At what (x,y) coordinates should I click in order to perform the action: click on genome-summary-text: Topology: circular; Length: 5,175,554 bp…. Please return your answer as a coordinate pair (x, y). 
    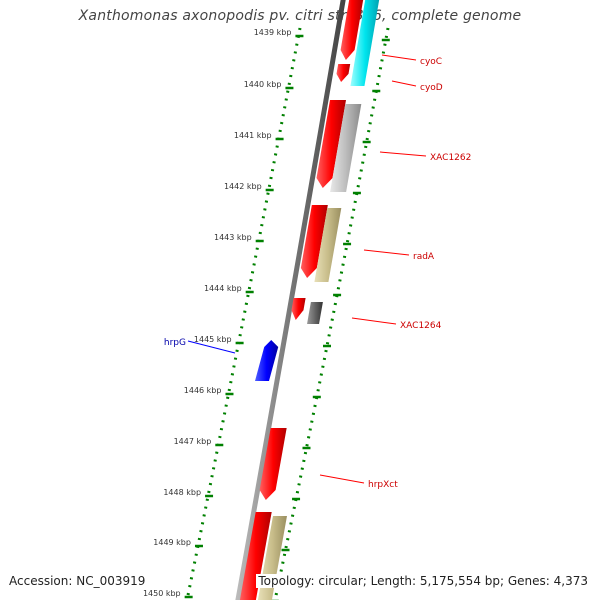
    Looking at the image, I should click on (423, 581).